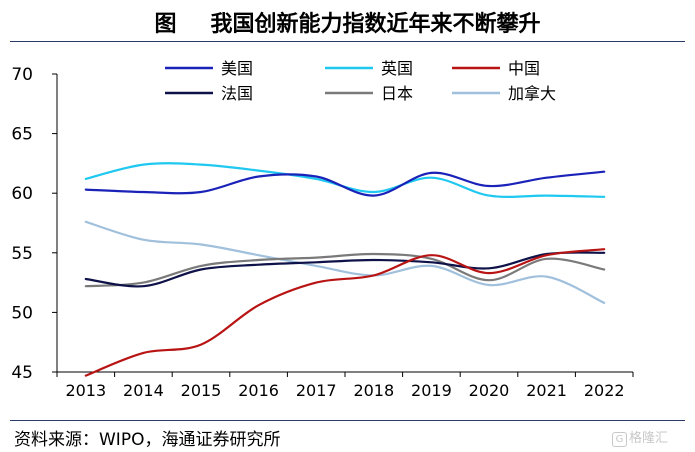 This screenshot has width=695, height=452. I want to click on legend-label: 加拿大, so click(532, 93).